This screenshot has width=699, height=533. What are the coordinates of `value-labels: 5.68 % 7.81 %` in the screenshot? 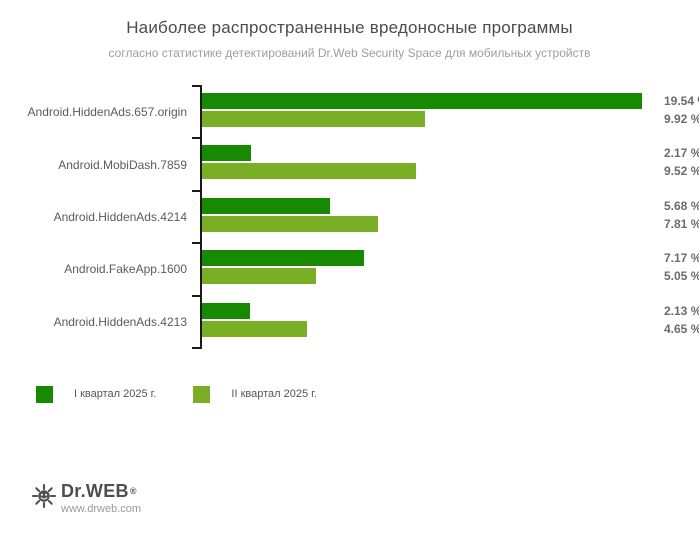 It's located at (675, 217).